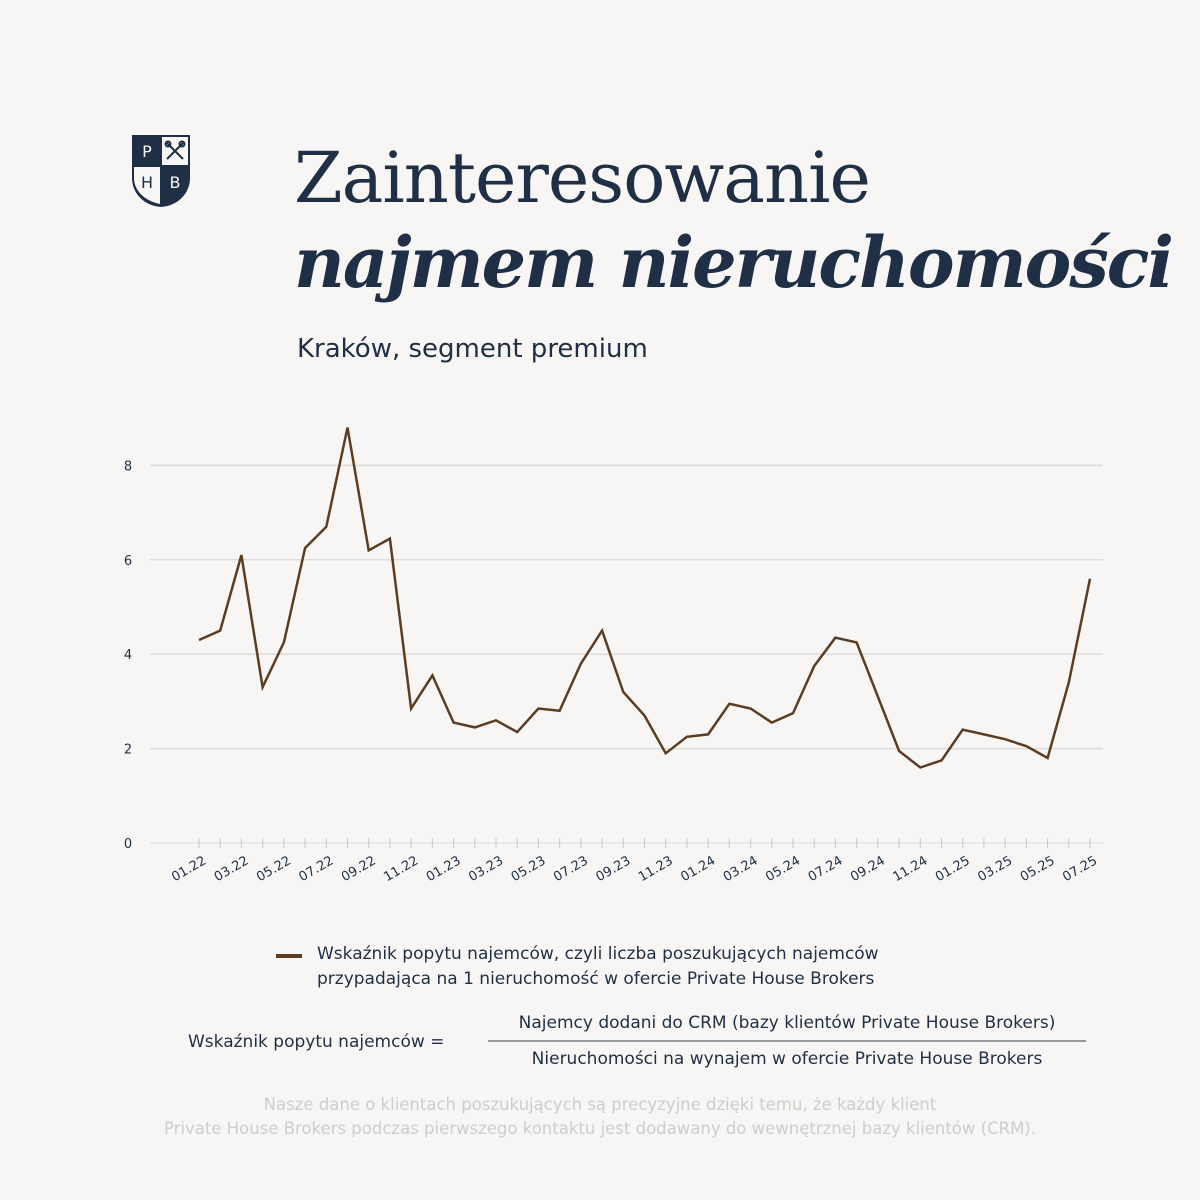 Image resolution: width=1200 pixels, height=1200 pixels. Describe the element at coordinates (698, 869) in the screenshot. I see `x-tick-label: 01.24` at that location.